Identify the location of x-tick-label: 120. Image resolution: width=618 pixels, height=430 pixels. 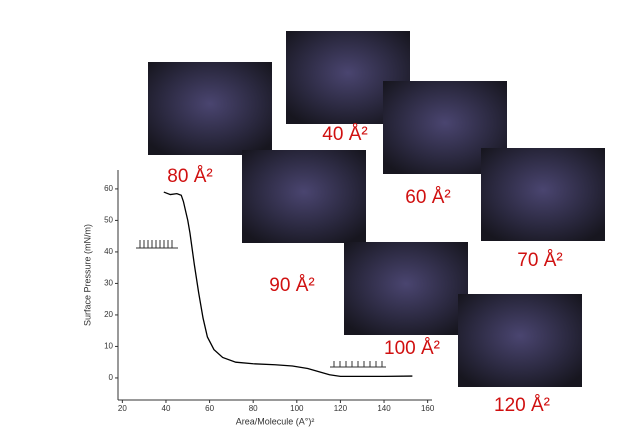
(341, 408).